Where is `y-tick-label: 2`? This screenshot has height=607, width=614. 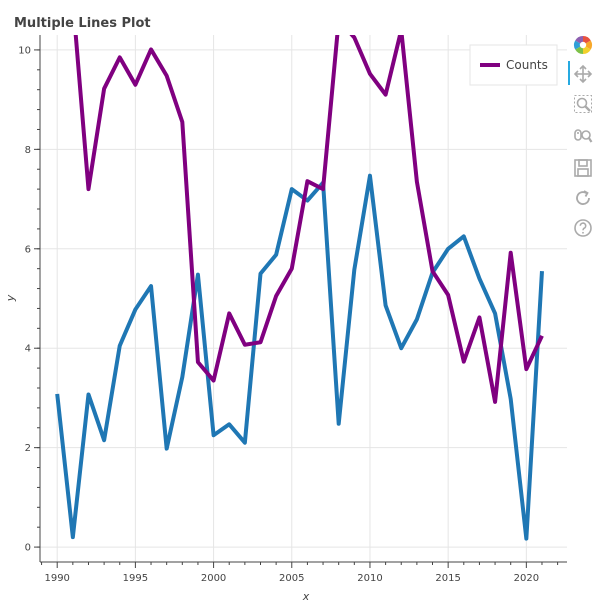 y-tick-label: 2 is located at coordinates (28, 448).